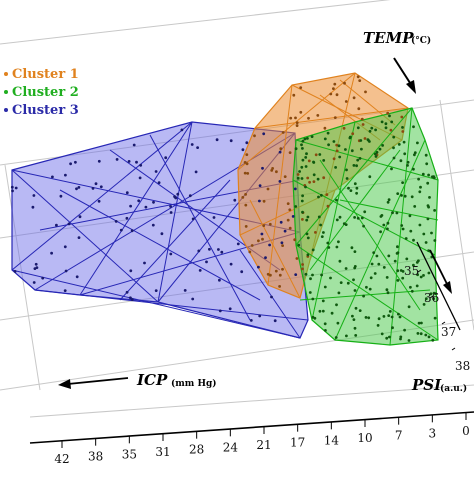  Describe the element at coordinates (263, 445) in the screenshot. I see `icp-tick-label: 21` at that location.